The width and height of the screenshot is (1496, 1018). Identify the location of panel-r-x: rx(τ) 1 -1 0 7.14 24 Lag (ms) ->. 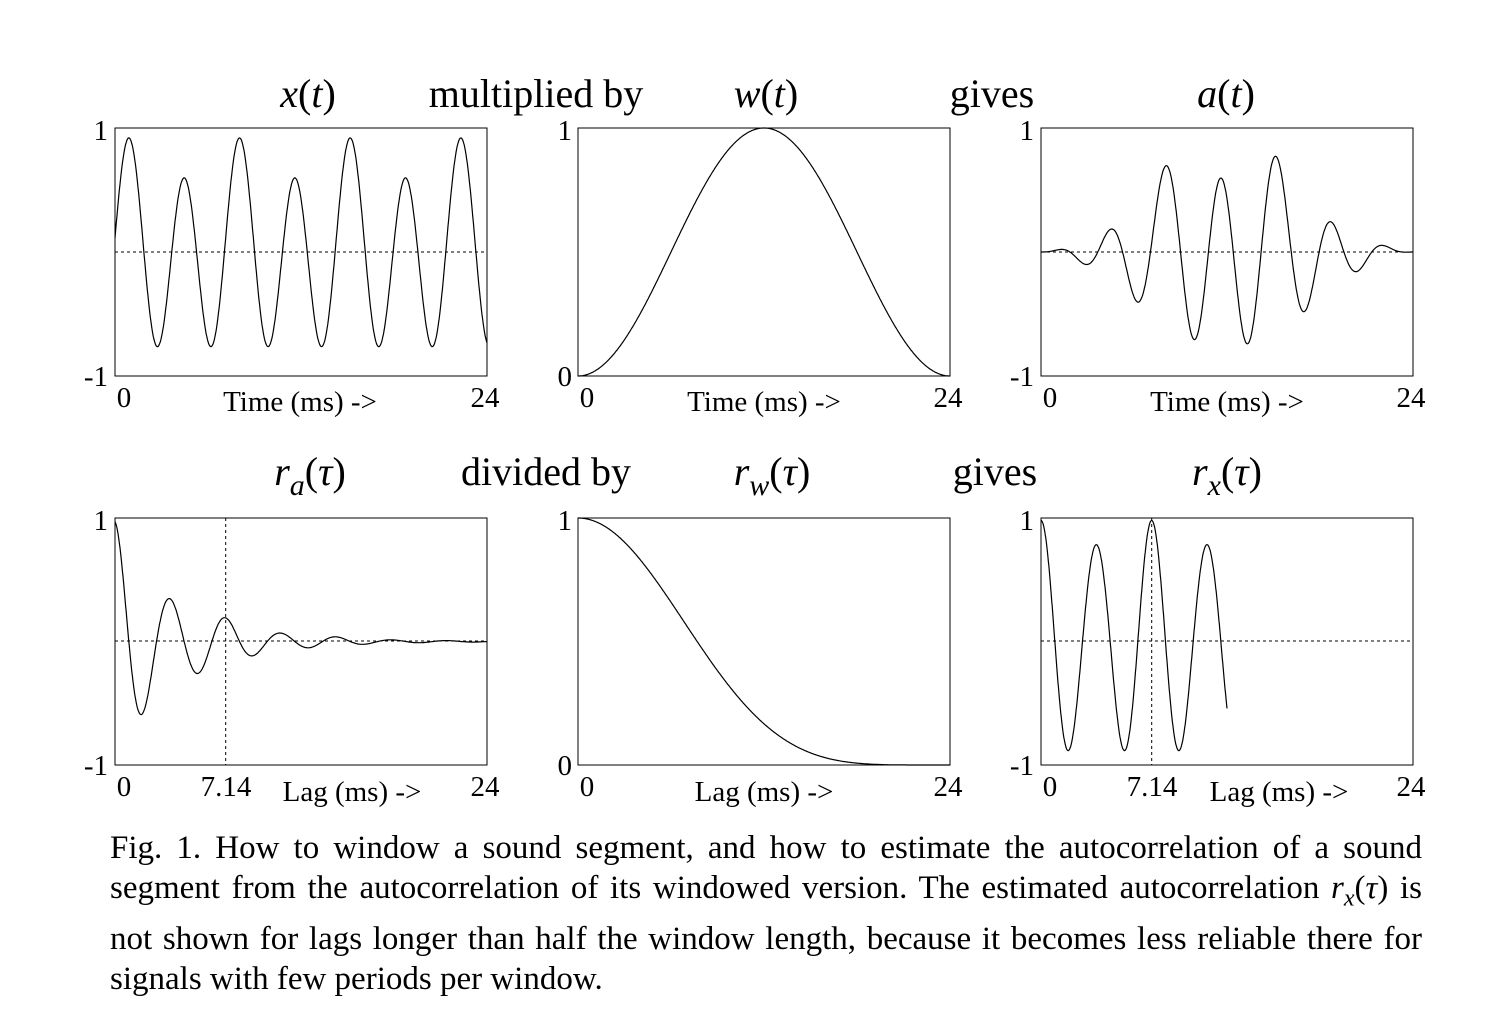
(1218, 628).